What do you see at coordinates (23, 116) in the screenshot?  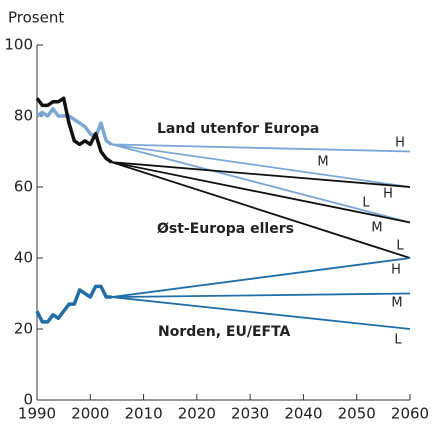 I see `y-tick-label: 80` at bounding box center [23, 116].